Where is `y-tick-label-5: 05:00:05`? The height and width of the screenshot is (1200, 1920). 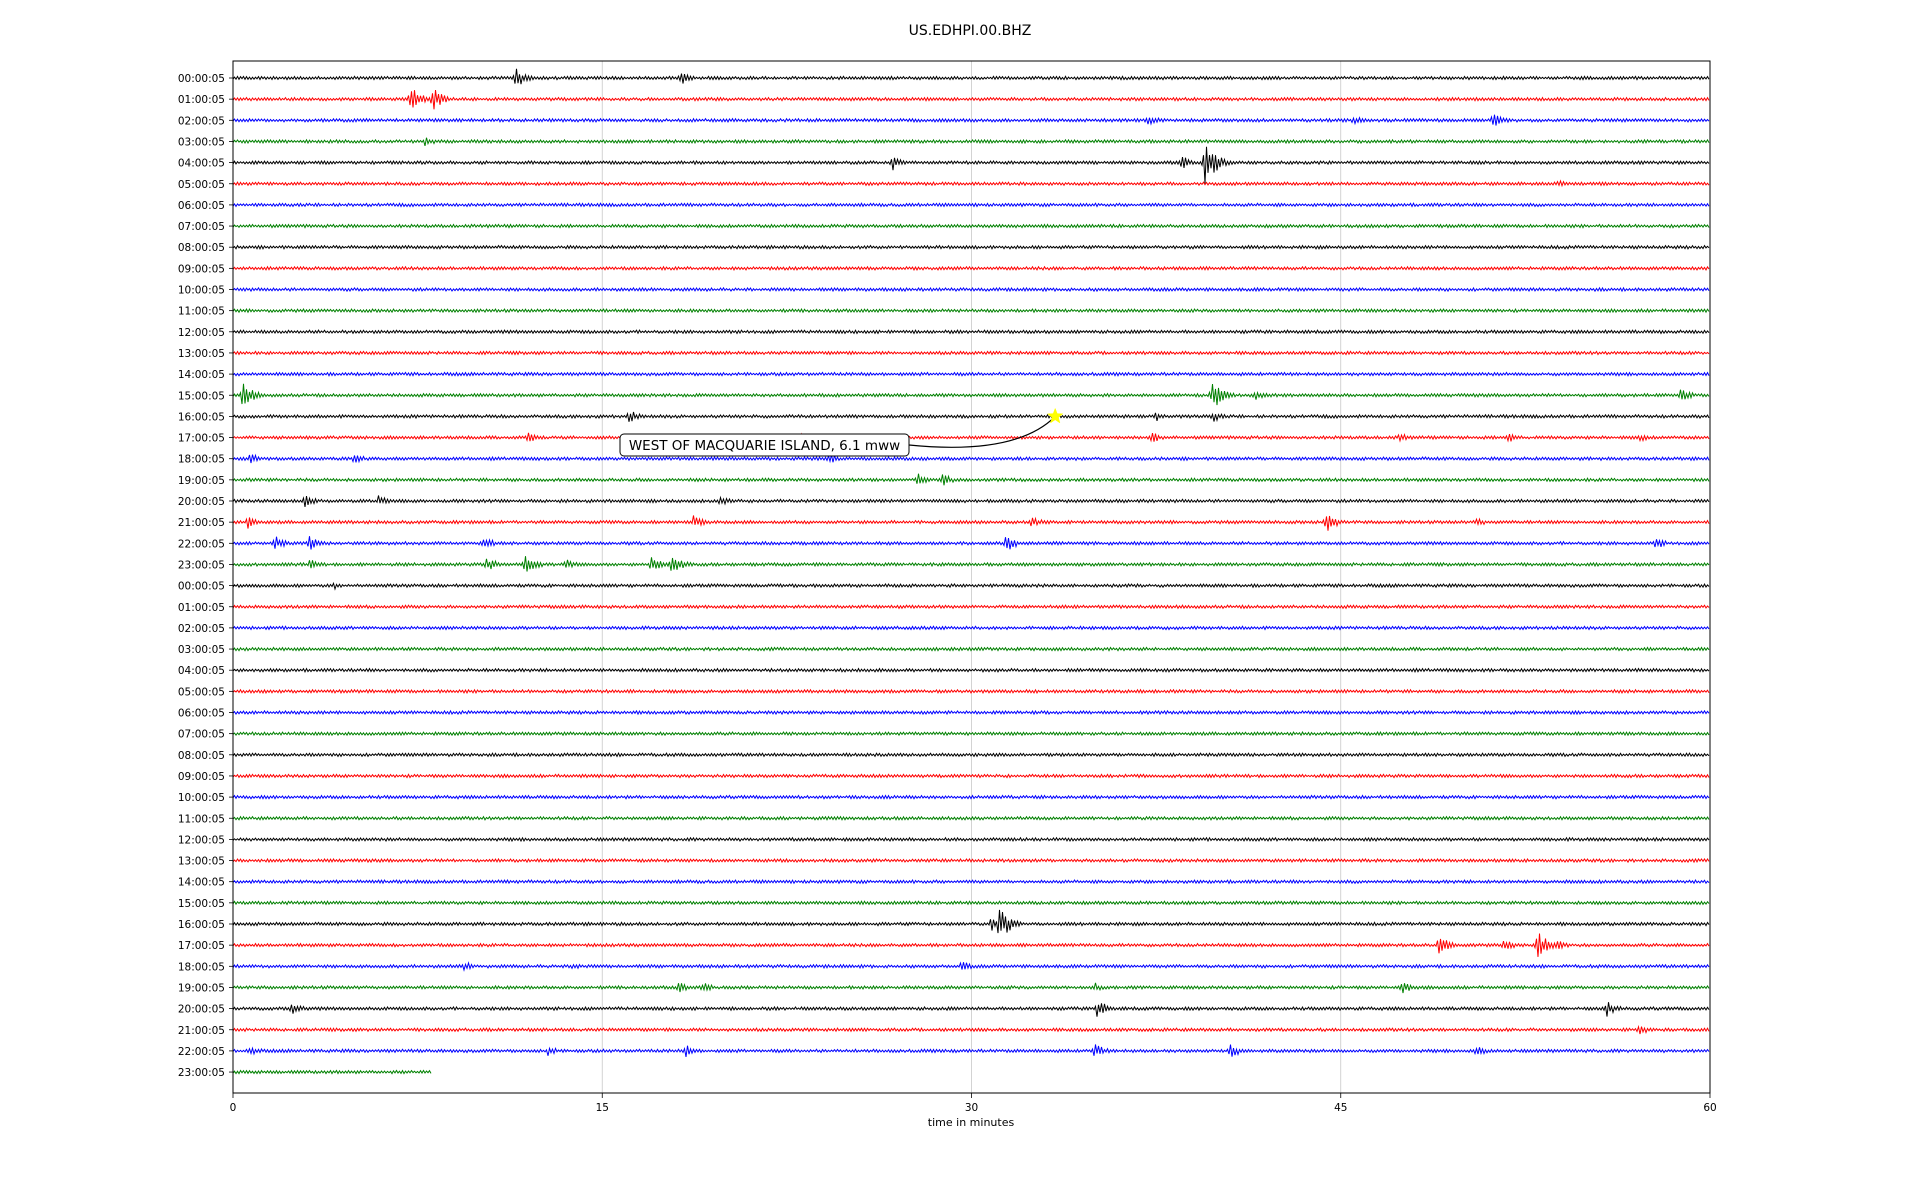 y-tick-label-5: 05:00:05 is located at coordinates (201, 185).